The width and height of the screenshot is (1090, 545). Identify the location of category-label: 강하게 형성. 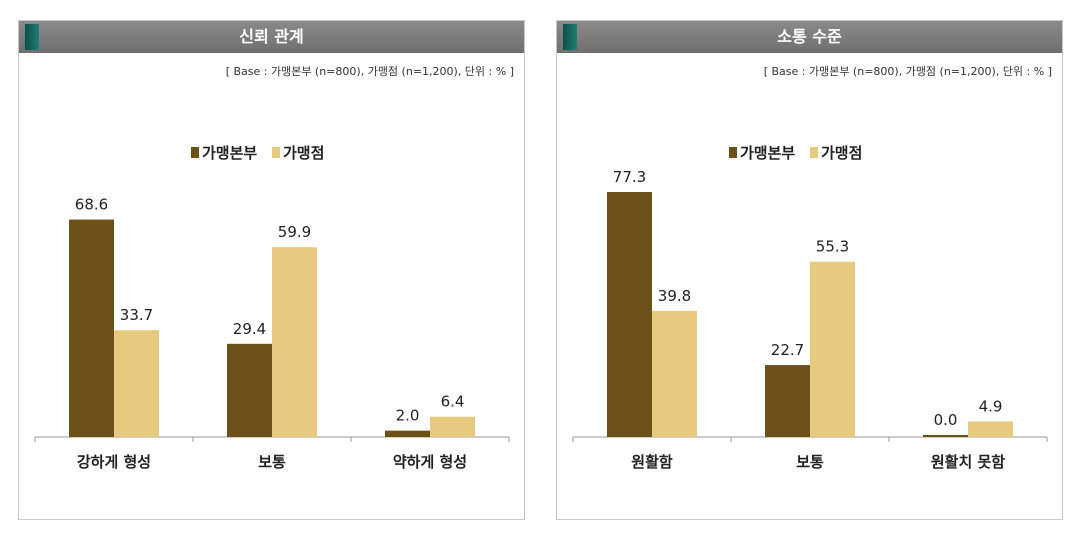
(114, 462).